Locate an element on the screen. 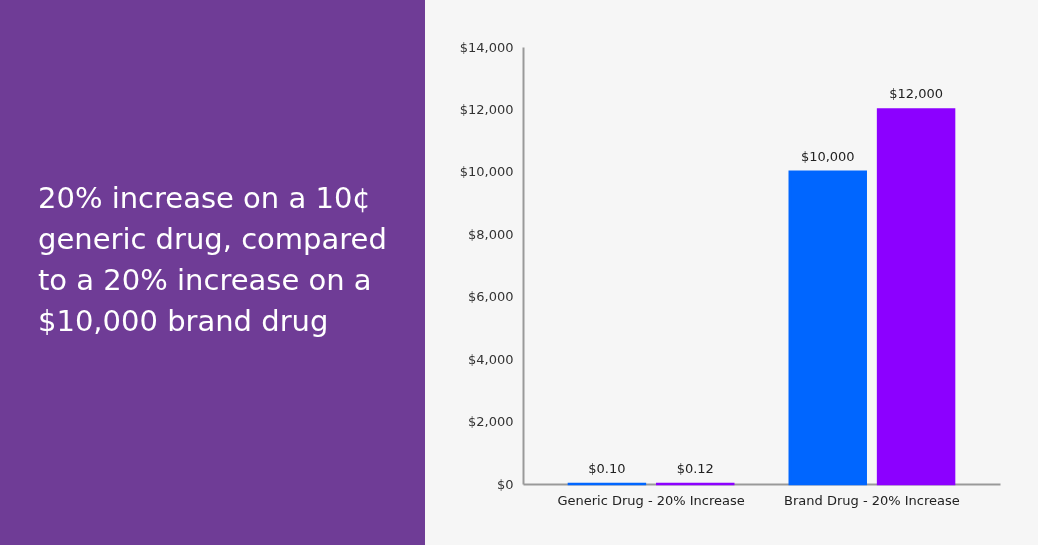 The height and width of the screenshot is (545, 1038). y-tick-label: $10,000 is located at coordinates (486, 172).